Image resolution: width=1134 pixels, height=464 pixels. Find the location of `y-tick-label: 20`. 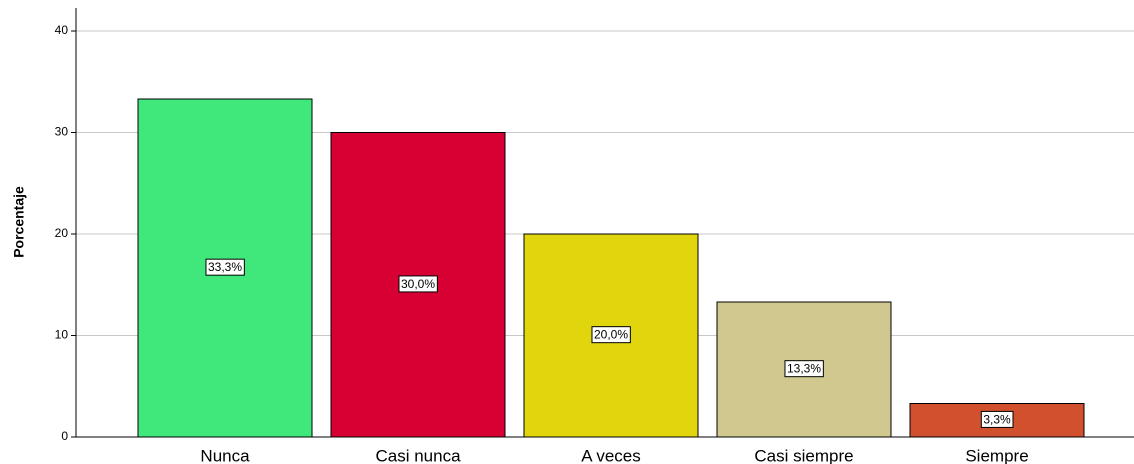

y-tick-label: 20 is located at coordinates (62, 233).